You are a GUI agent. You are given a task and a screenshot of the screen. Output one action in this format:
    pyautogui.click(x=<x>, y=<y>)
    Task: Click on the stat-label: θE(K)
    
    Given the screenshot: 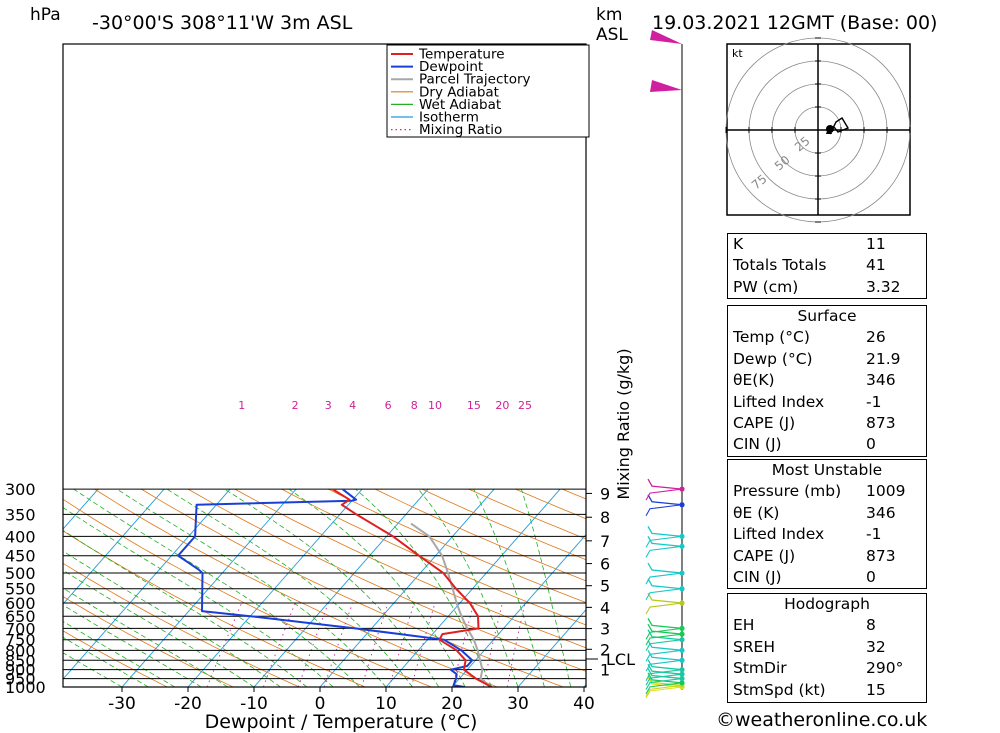 What is the action you would take?
    pyautogui.click(x=754, y=380)
    